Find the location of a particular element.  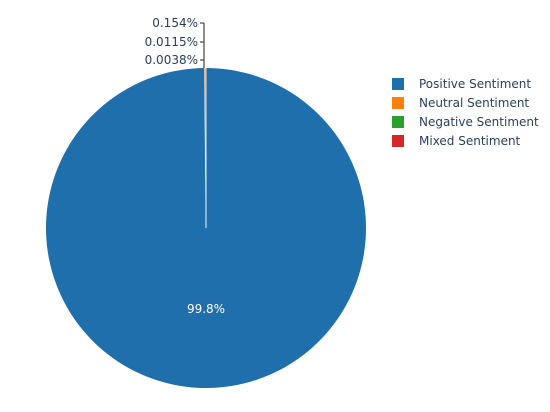

legend-label-neutral: Neutral Sentiment is located at coordinates (474, 102).